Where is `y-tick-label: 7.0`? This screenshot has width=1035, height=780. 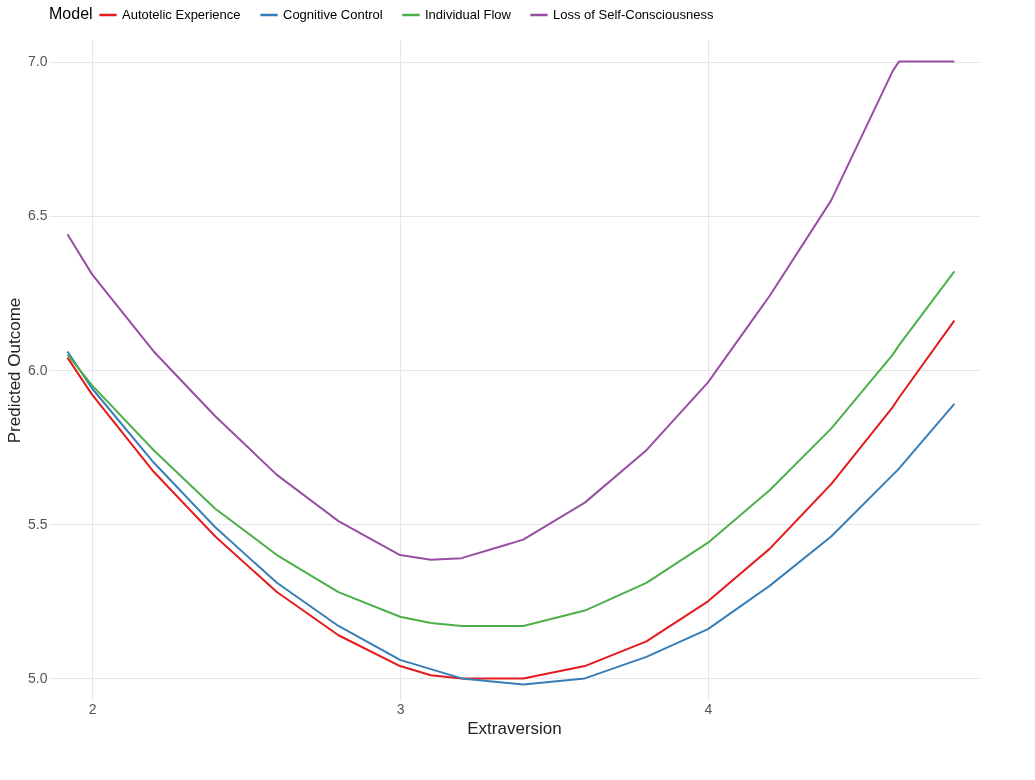 y-tick-label: 7.0 is located at coordinates (38, 61).